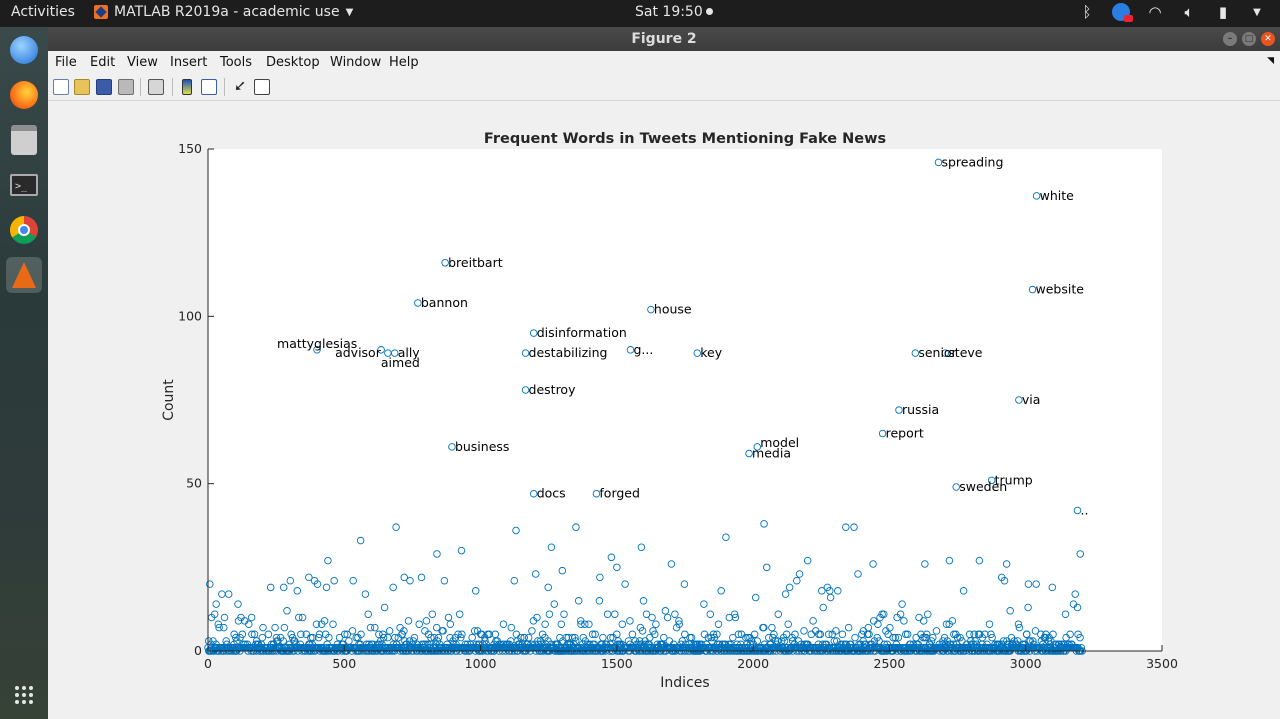 The height and width of the screenshot is (719, 1280). What do you see at coordinates (983, 486) in the screenshot?
I see `word-label: sweden` at bounding box center [983, 486].